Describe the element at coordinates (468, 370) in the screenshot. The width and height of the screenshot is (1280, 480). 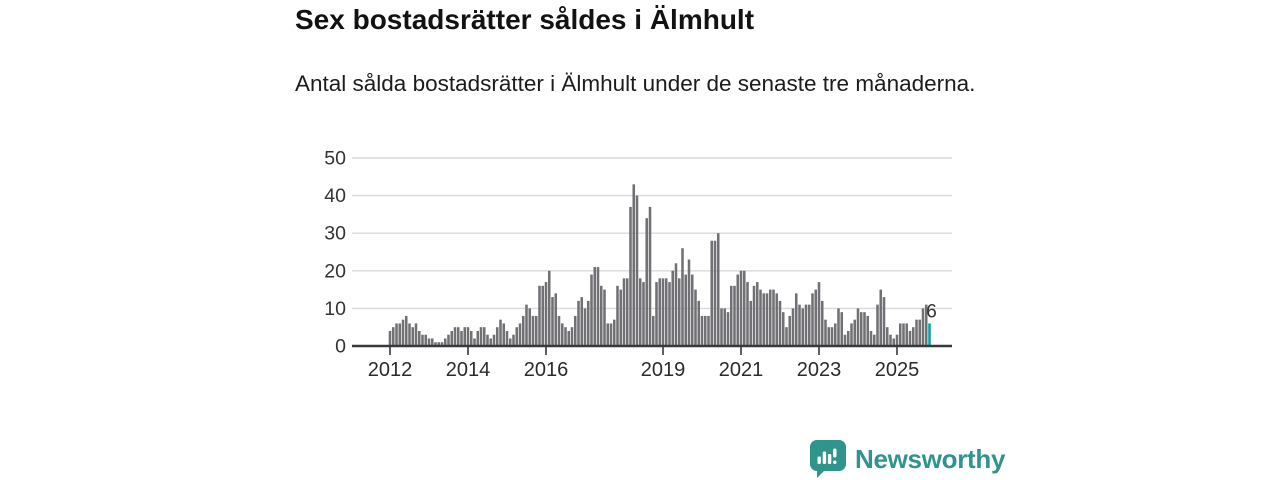
I see `x-axis-tick-label: 2014` at that location.